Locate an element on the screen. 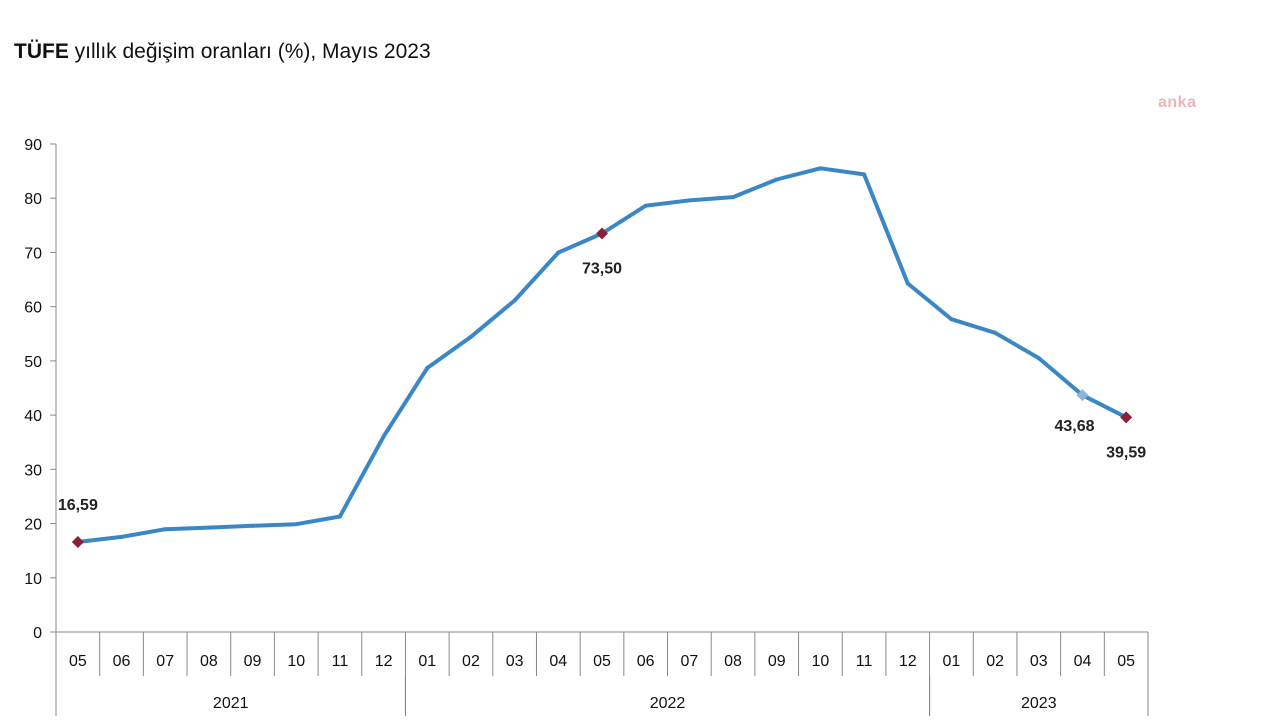 The image size is (1280, 720). y-tick-label: 40 is located at coordinates (33, 416).